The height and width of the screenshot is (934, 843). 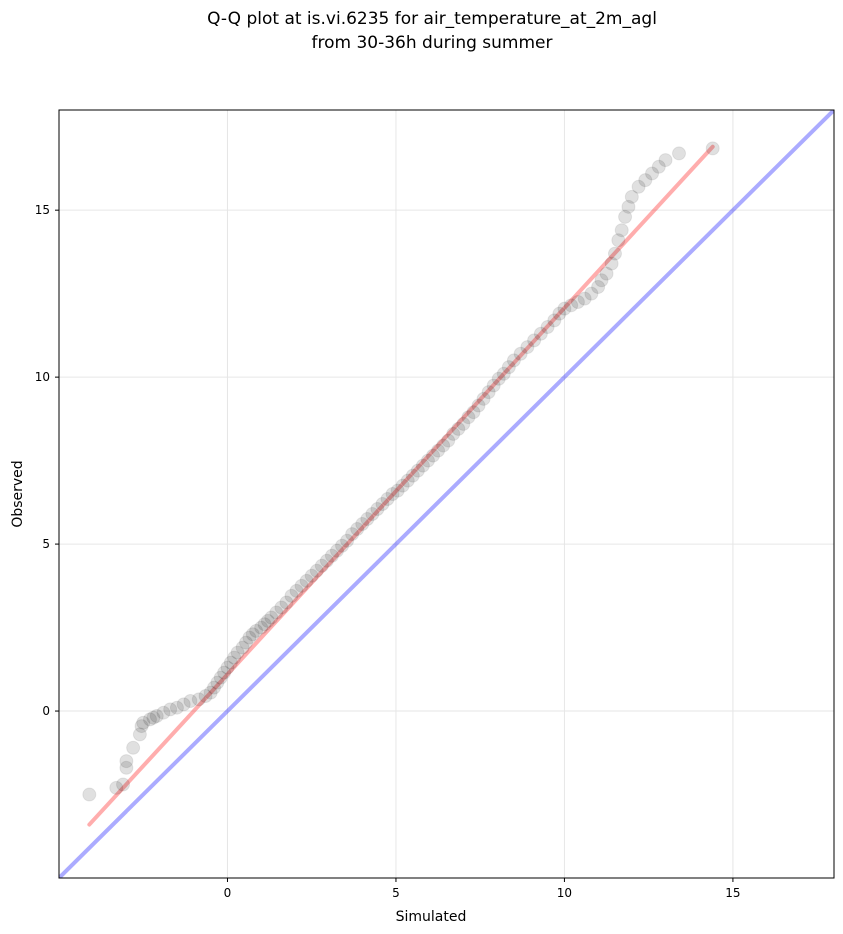 I want to click on y-tick-label: 5, so click(x=46, y=544).